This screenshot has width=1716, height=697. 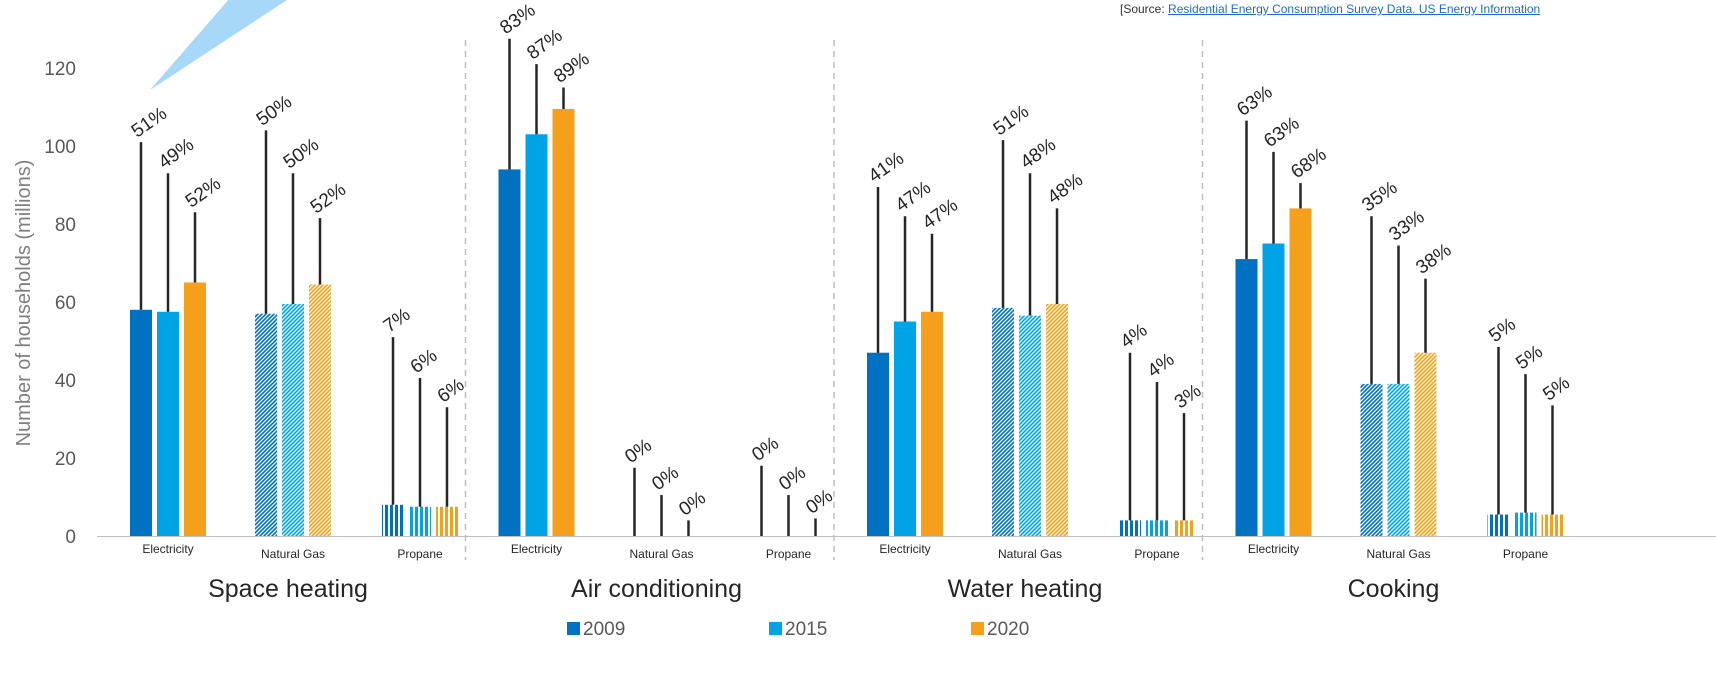 What do you see at coordinates (1394, 589) in the screenshot?
I see `group-title: Cooking` at bounding box center [1394, 589].